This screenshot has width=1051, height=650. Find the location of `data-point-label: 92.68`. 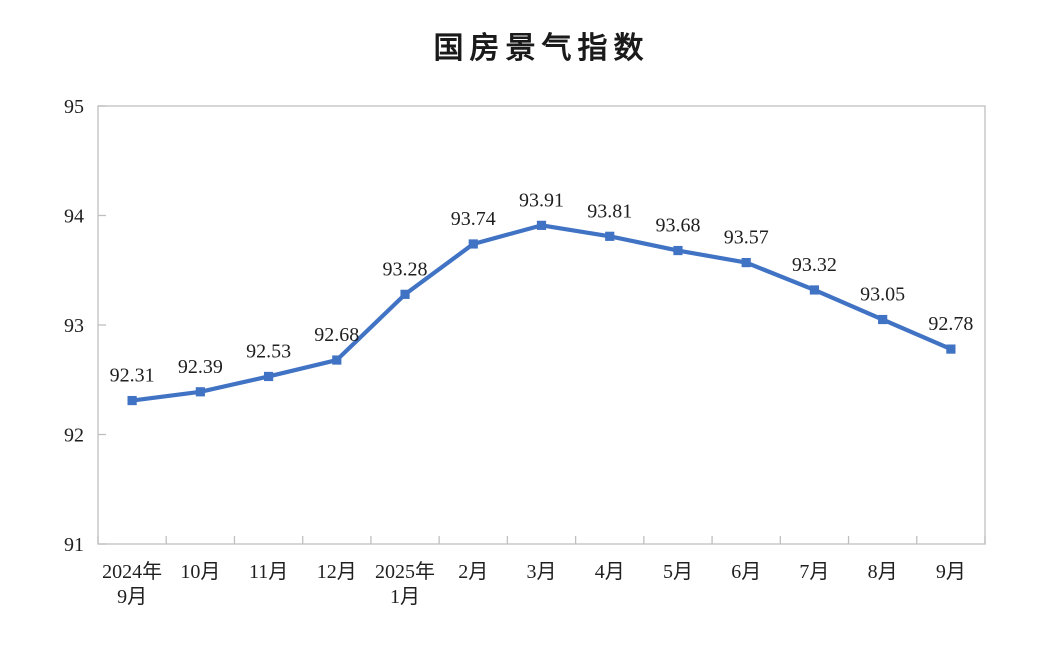

data-point-label: 92.68 is located at coordinates (336, 335).